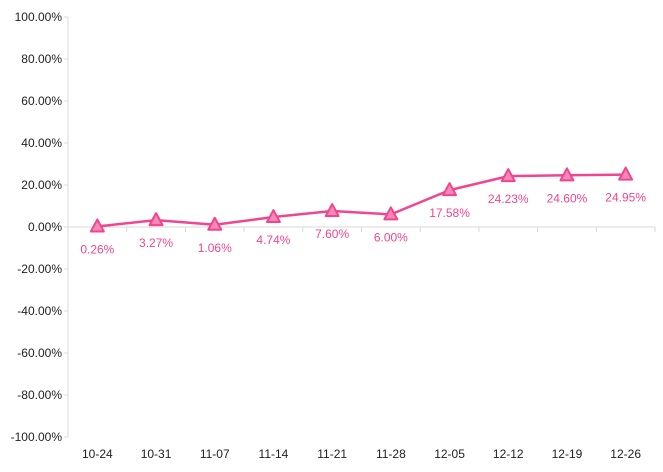 This screenshot has width=663, height=472. Describe the element at coordinates (41, 143) in the screenshot. I see `y-tick-label: 40.00%` at that location.